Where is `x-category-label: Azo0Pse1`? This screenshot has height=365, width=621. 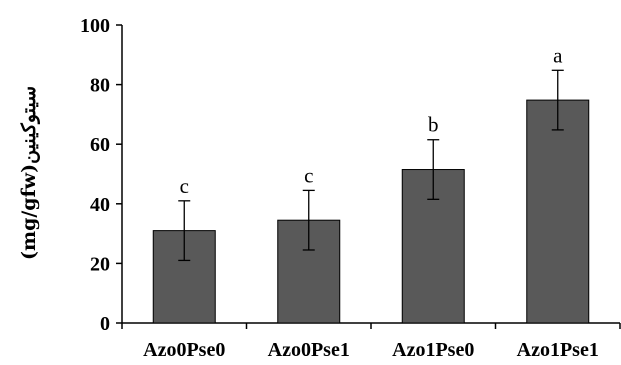
x-category-label: Azo0Pse1 is located at coordinates (309, 350).